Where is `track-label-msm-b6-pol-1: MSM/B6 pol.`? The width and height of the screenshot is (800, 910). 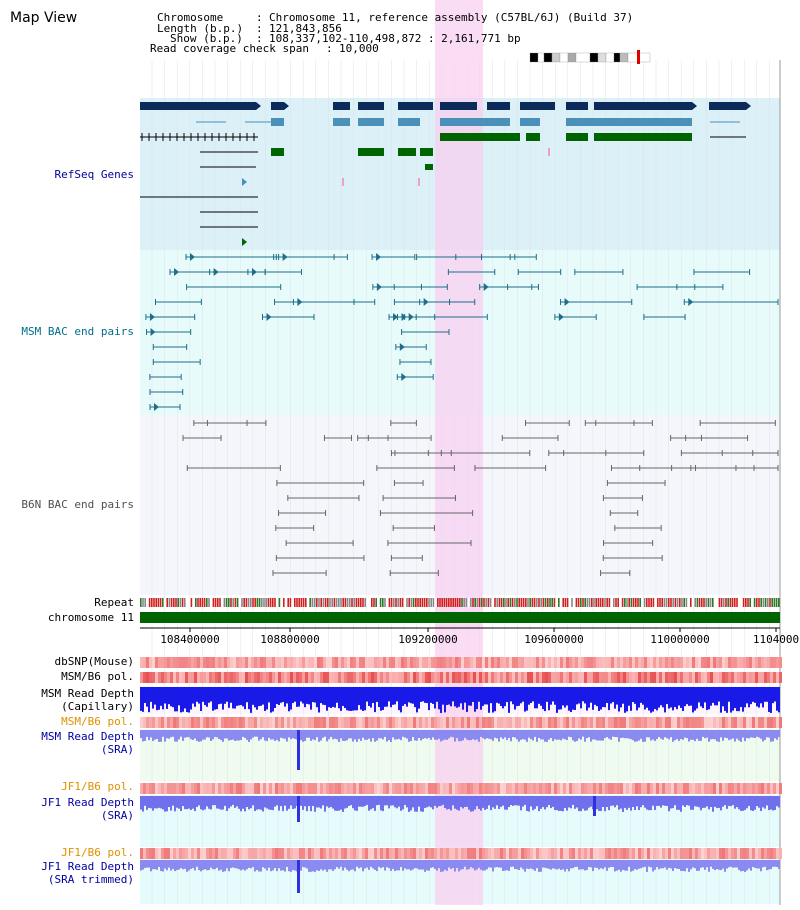 track-label-msm-b6-pol-1: MSM/B6 pol. is located at coordinates (97, 676).